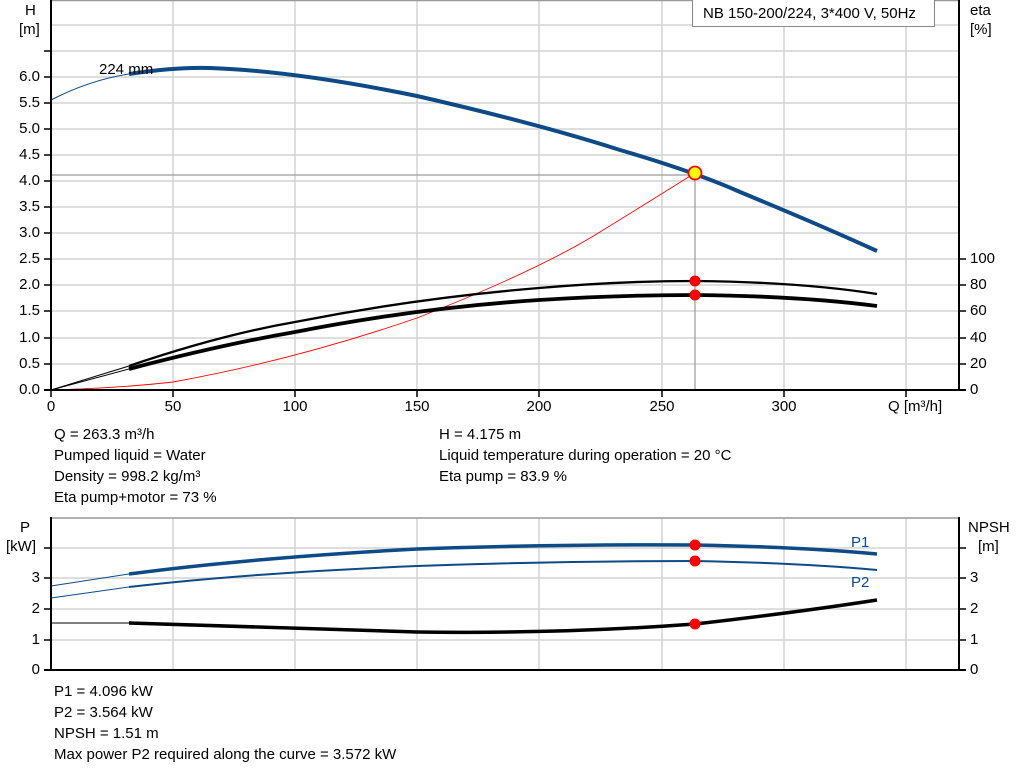 This screenshot has width=1024, height=781. What do you see at coordinates (29, 337) in the screenshot?
I see `h-tick: 1.0` at bounding box center [29, 337].